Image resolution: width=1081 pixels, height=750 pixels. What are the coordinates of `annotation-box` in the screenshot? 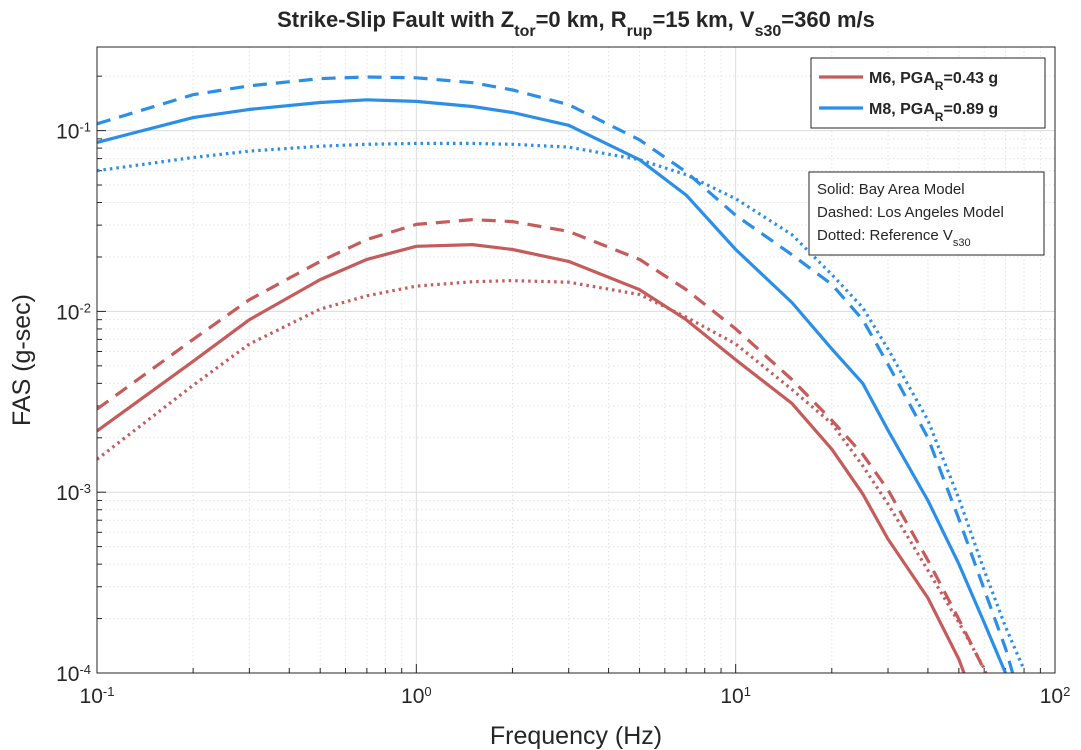 It's located at (926, 213).